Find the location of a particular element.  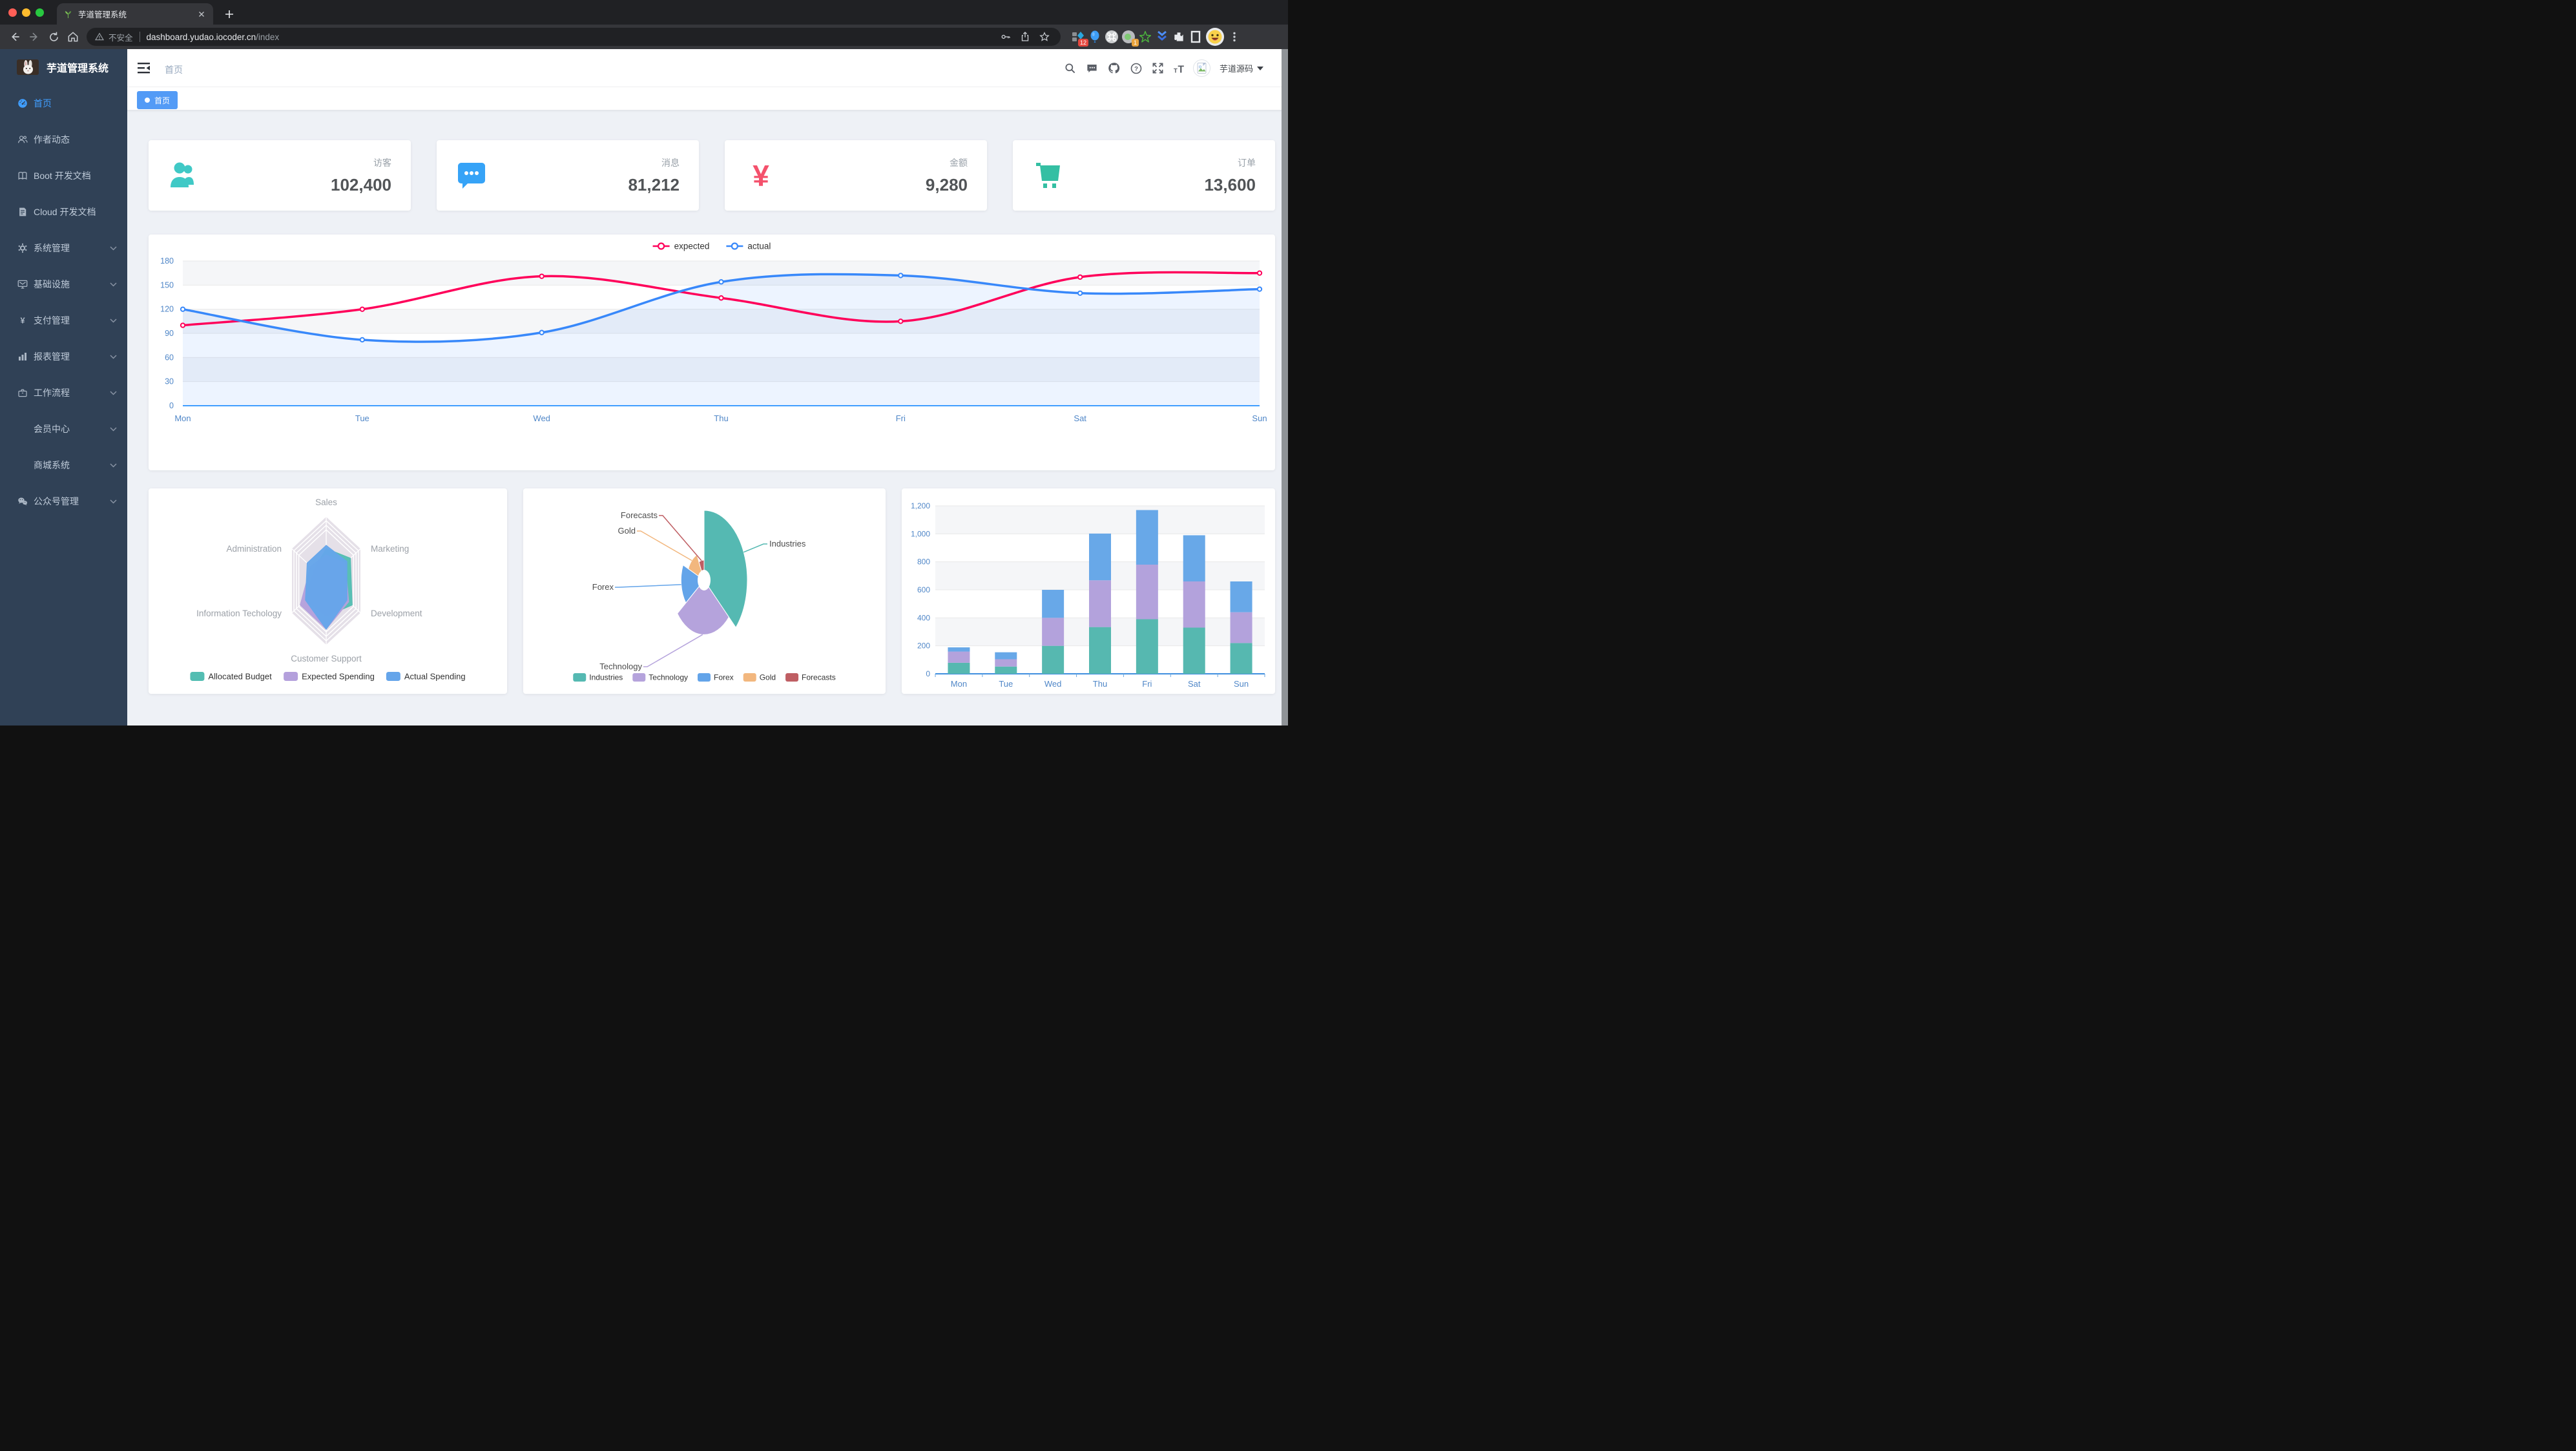

sidebar-item-1: 作者动态 is located at coordinates (63, 139).